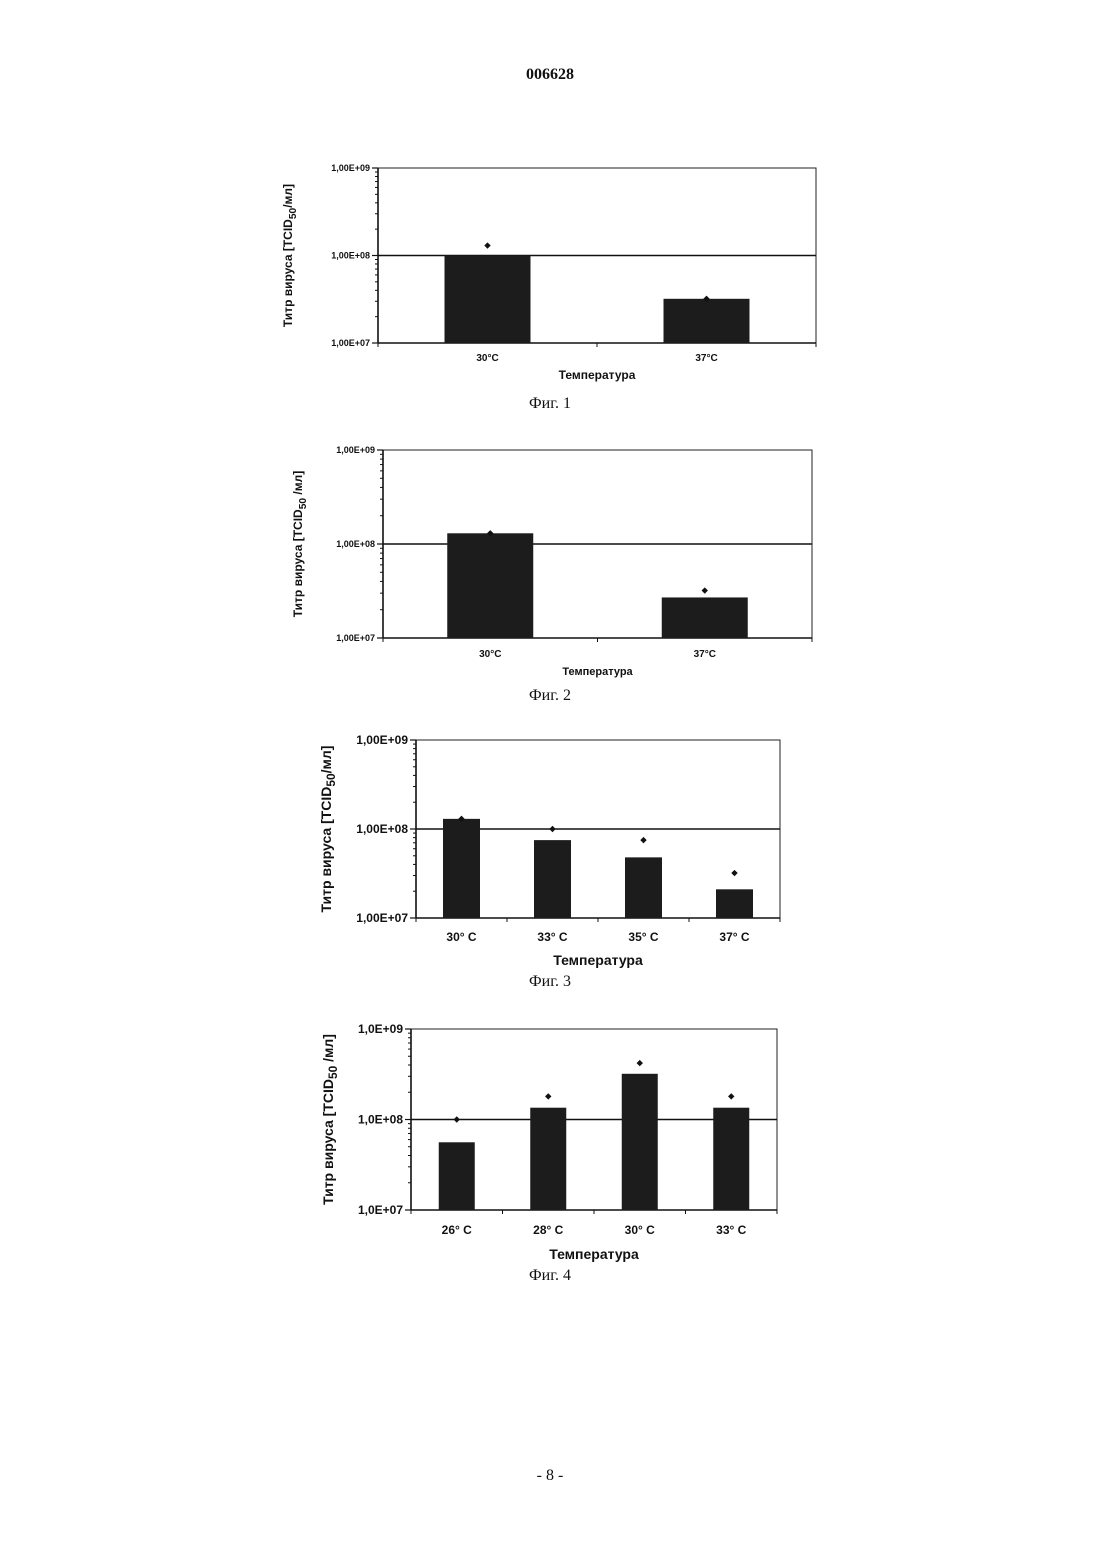  Describe the element at coordinates (380, 1210) in the screenshot. I see `y-tick-label: 1,0E+07` at that location.